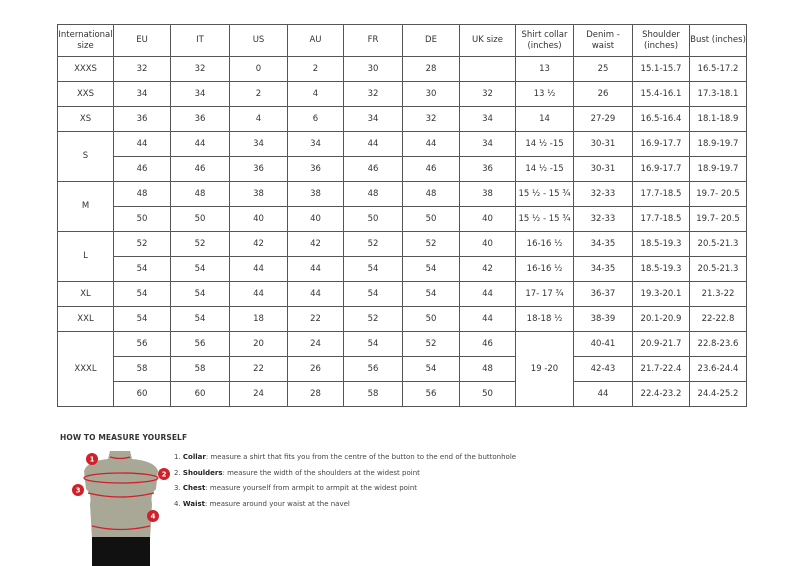 The width and height of the screenshot is (787, 566). What do you see at coordinates (200, 194) in the screenshot?
I see `table-cell: 48` at bounding box center [200, 194].